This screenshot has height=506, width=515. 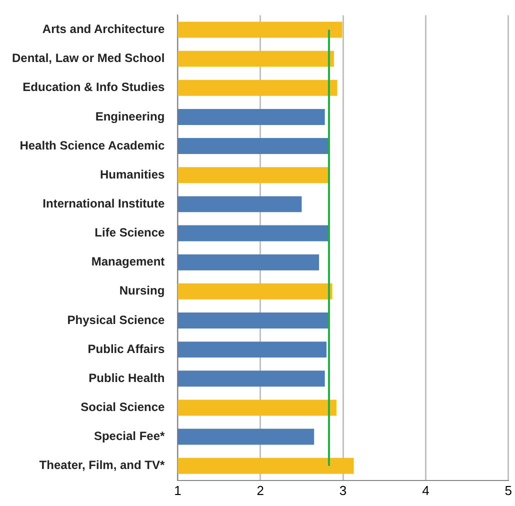 What do you see at coordinates (130, 116) in the screenshot?
I see `y-tick-label: Engineering` at bounding box center [130, 116].